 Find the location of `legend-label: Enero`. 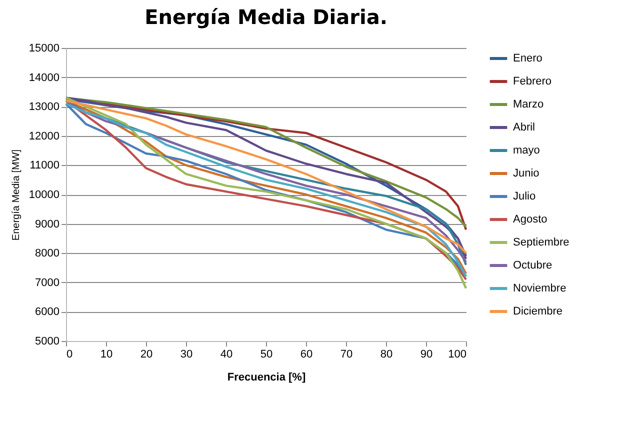

legend-label: Enero is located at coordinates (527, 58).